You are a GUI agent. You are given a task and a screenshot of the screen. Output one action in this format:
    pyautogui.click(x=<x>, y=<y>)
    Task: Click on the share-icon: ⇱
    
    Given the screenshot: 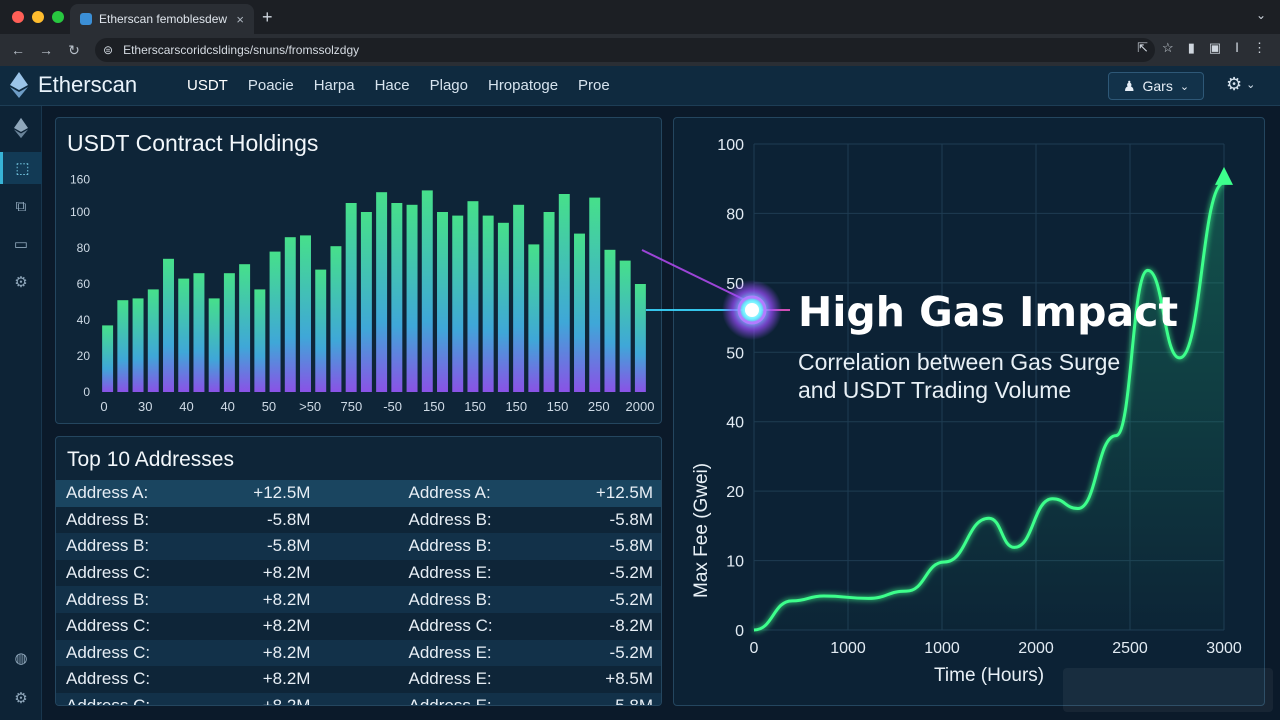 What is the action you would take?
    pyautogui.click(x=1143, y=47)
    